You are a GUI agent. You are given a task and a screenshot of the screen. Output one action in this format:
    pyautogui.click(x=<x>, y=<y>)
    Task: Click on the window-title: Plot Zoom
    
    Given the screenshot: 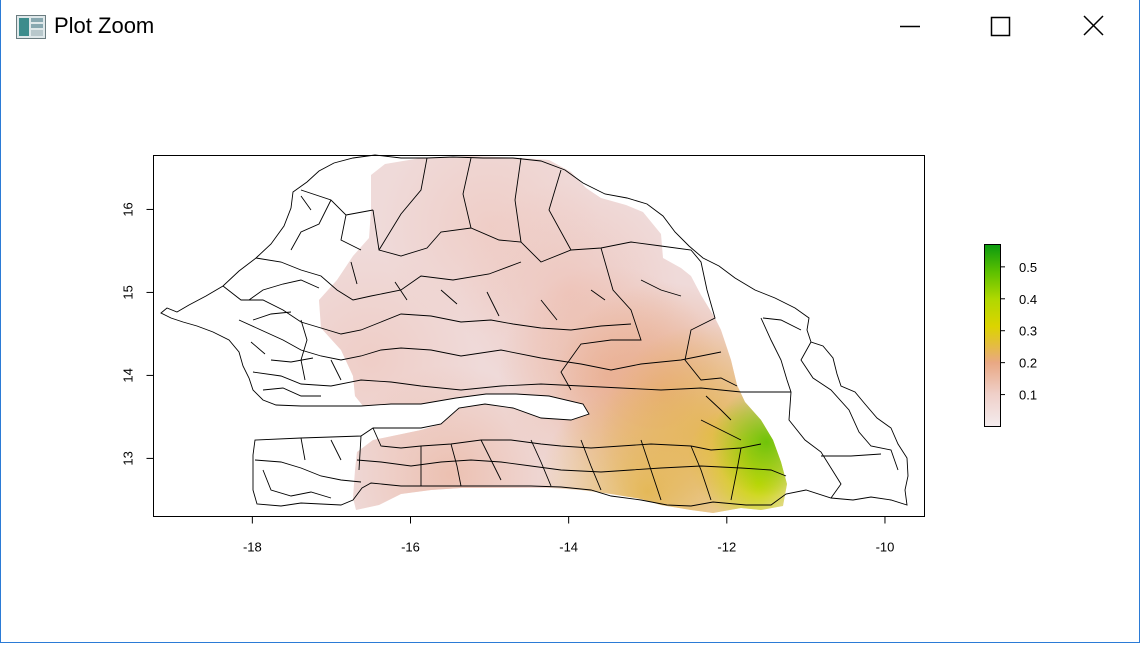 What is the action you would take?
    pyautogui.click(x=104, y=25)
    